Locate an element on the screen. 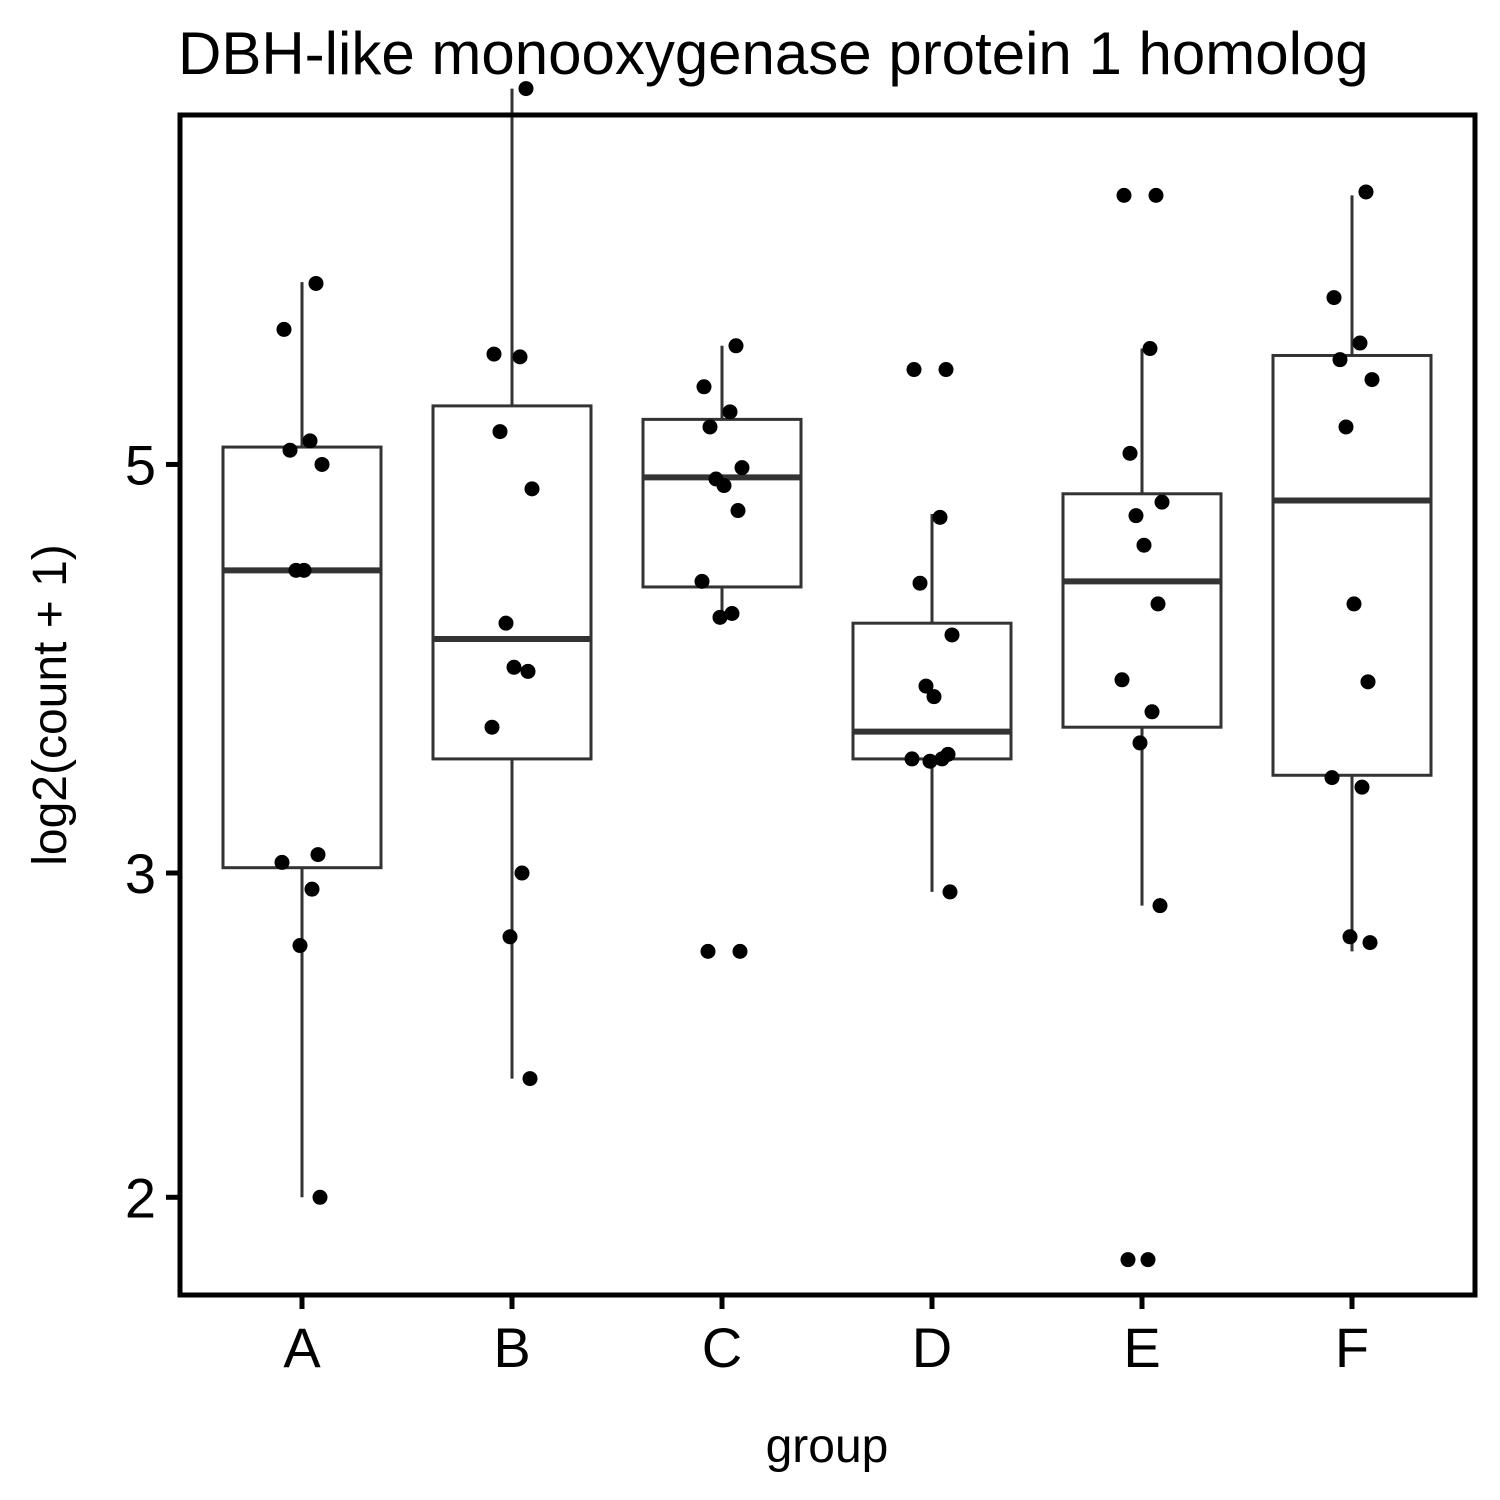 This screenshot has height=1500, width=1500. box-c is located at coordinates (722, 503).